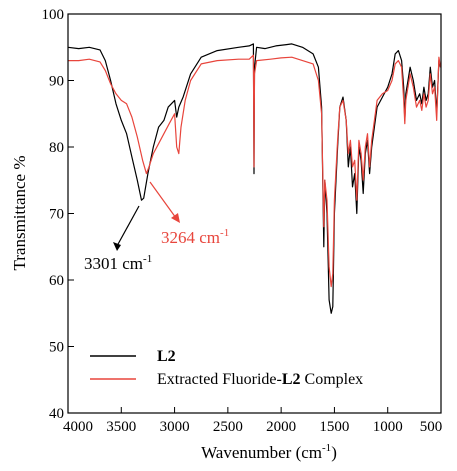 The height and width of the screenshot is (471, 457). Describe the element at coordinates (56, 348) in the screenshot. I see `y-tick-label: 50` at that location.